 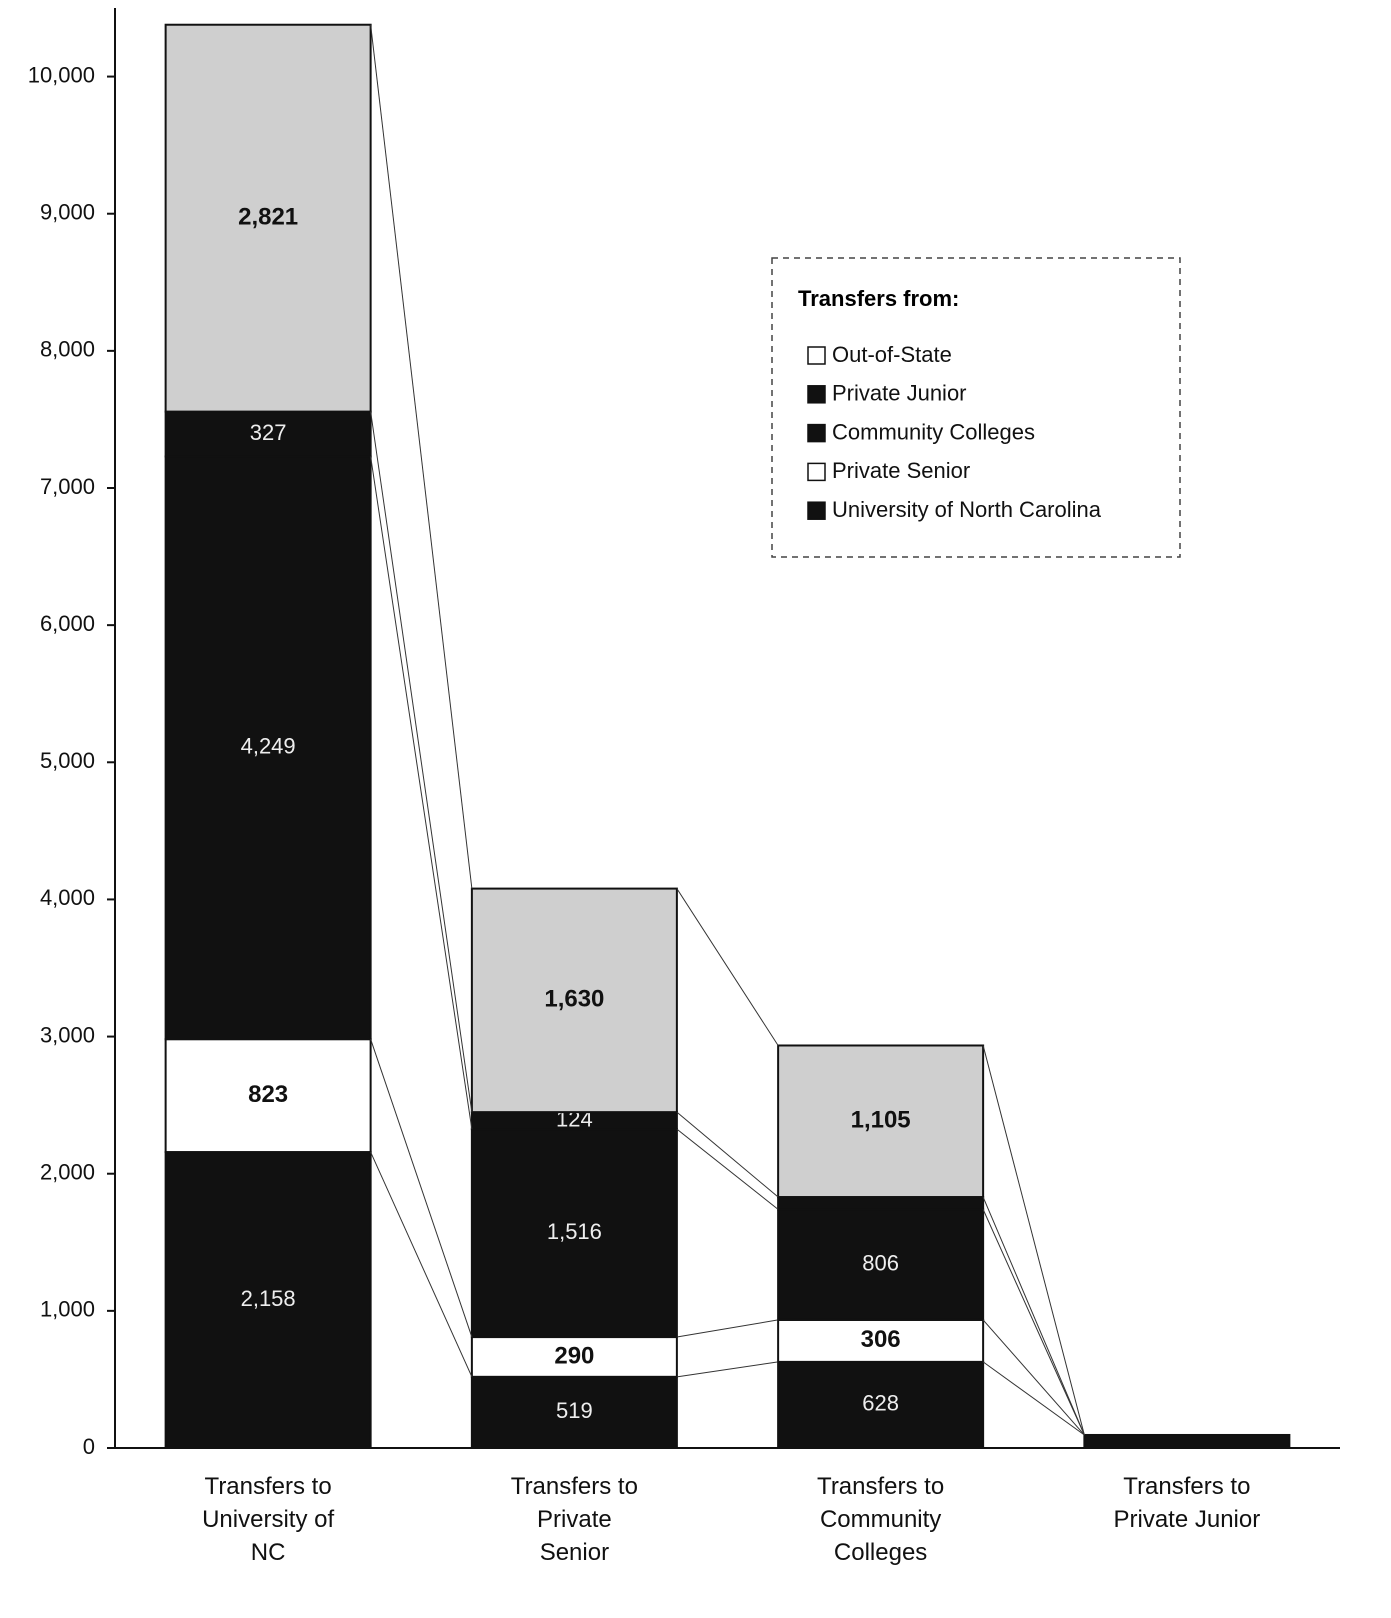 What do you see at coordinates (67, 1309) in the screenshot?
I see `y-tick-label: 1,000` at bounding box center [67, 1309].